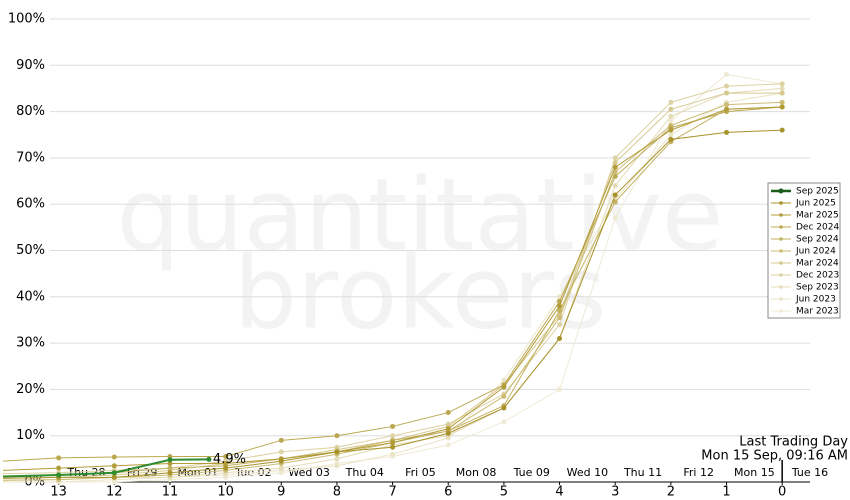  Describe the element at coordinates (504, 492) in the screenshot. I see `x-tick-label: 5` at that location.